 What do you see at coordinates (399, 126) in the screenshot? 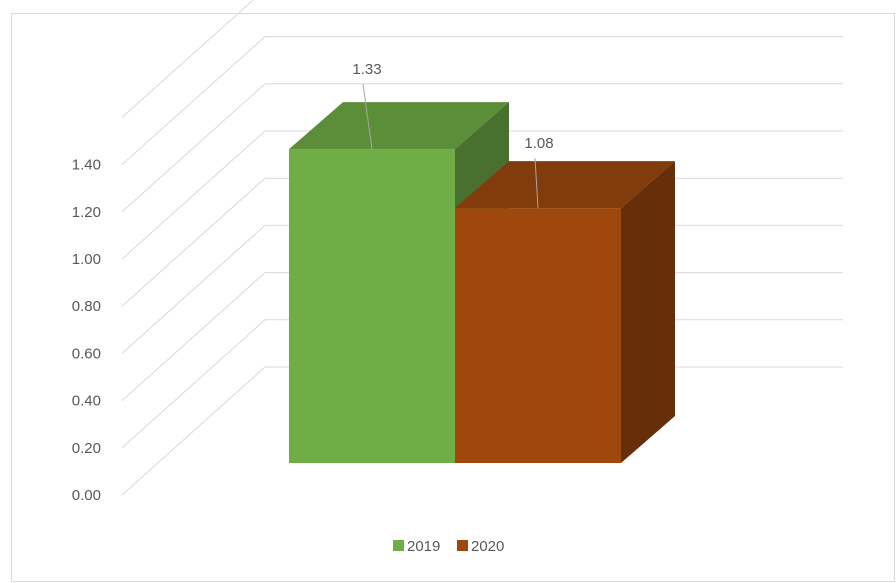
I see `bar-top-2019` at bounding box center [399, 126].